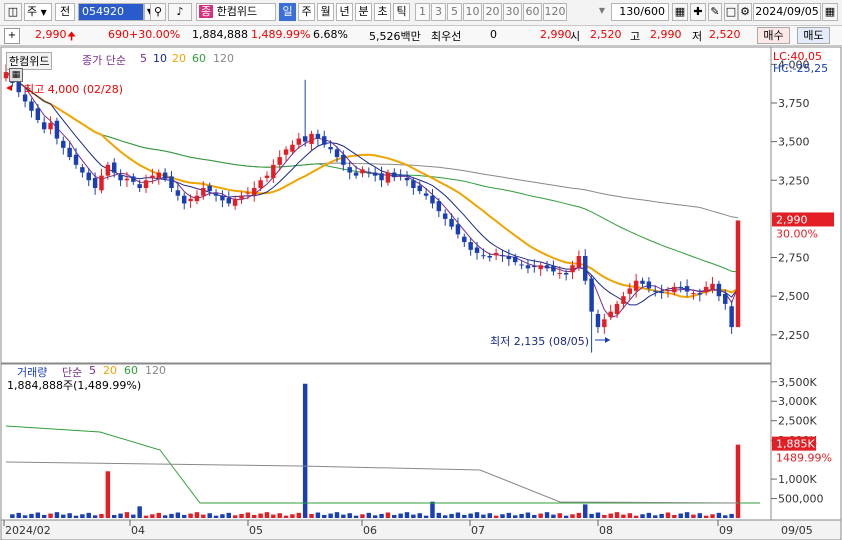 The width and height of the screenshot is (842, 540). Describe the element at coordinates (794, 64) in the screenshot. I see `price-tick-label: 4,000` at that location.